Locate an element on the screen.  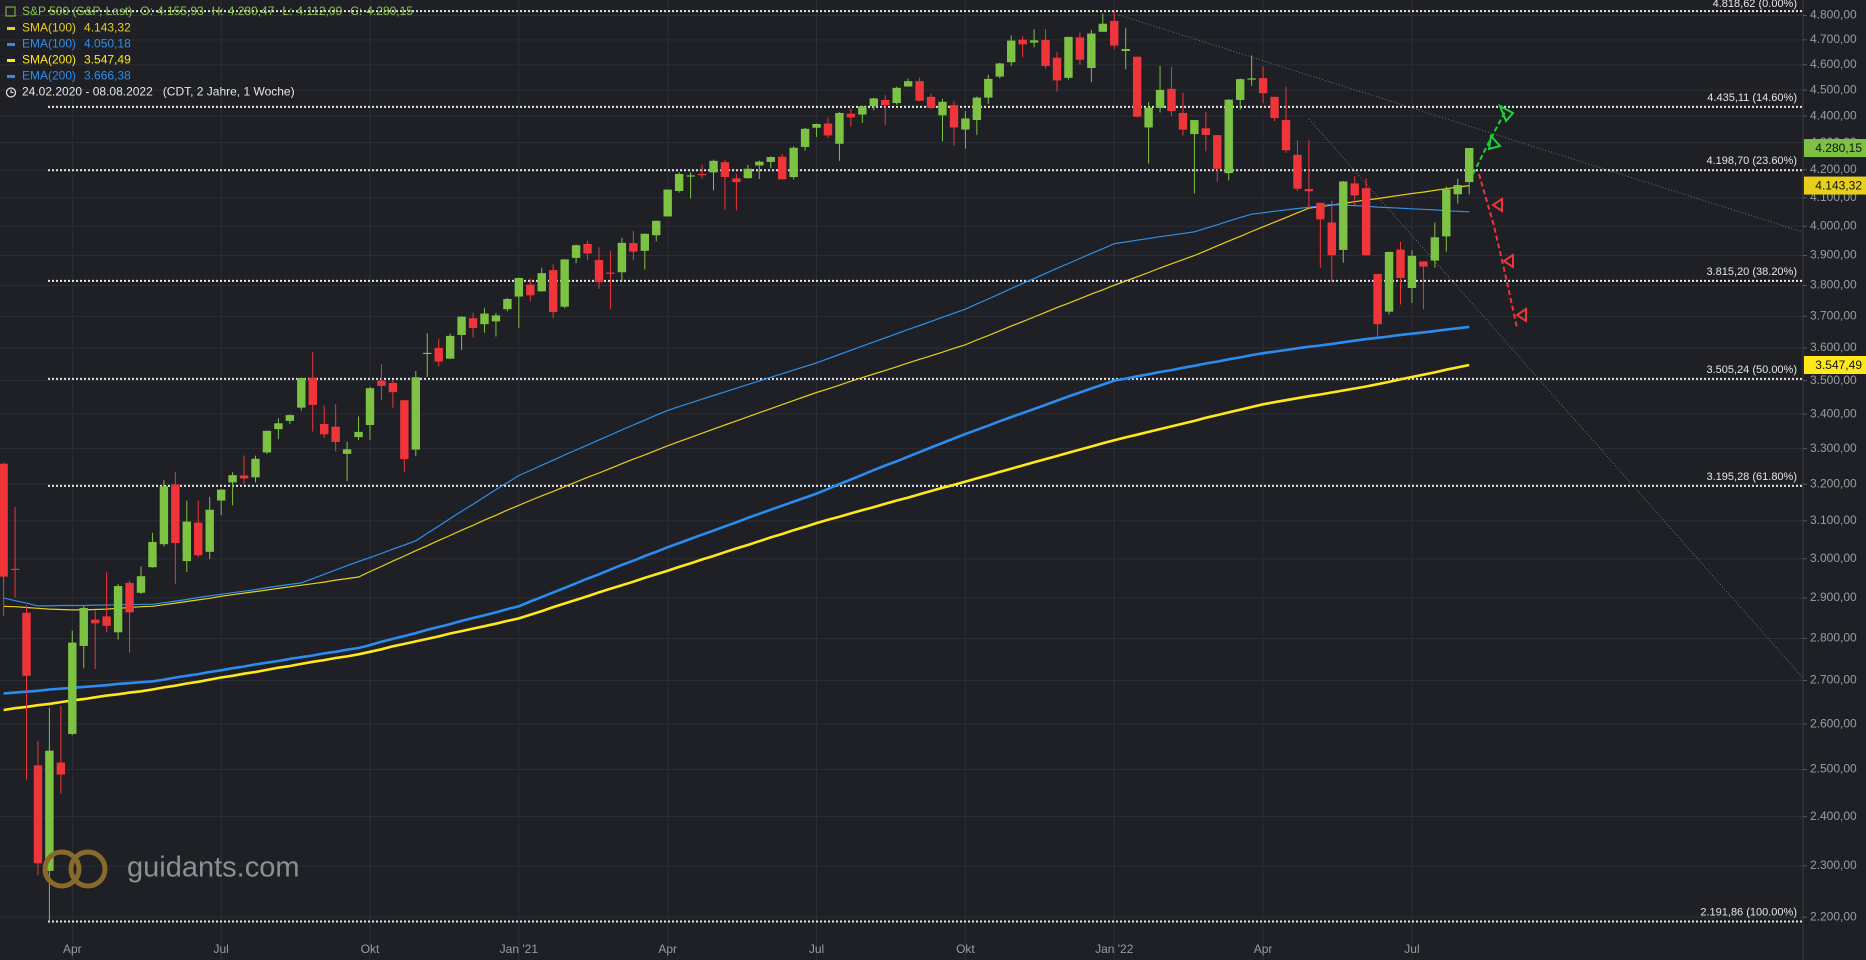
x-tick-label: Apr is located at coordinates (1263, 949).